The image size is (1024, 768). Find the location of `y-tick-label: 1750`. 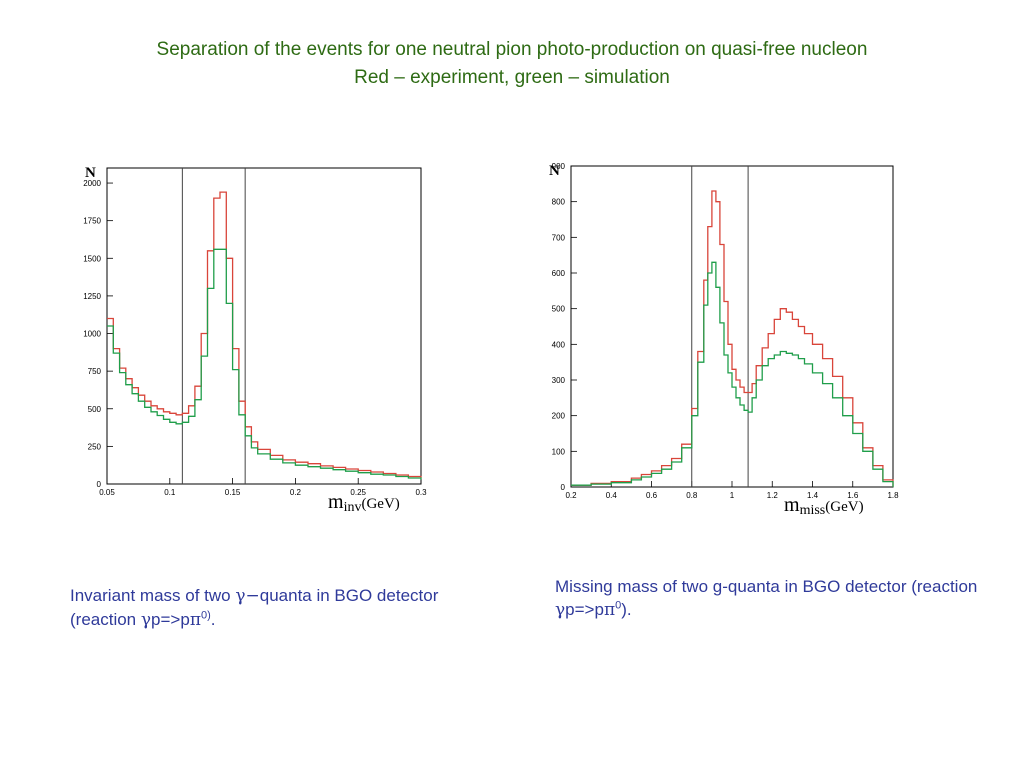

y-tick-label: 1750 is located at coordinates (92, 221).